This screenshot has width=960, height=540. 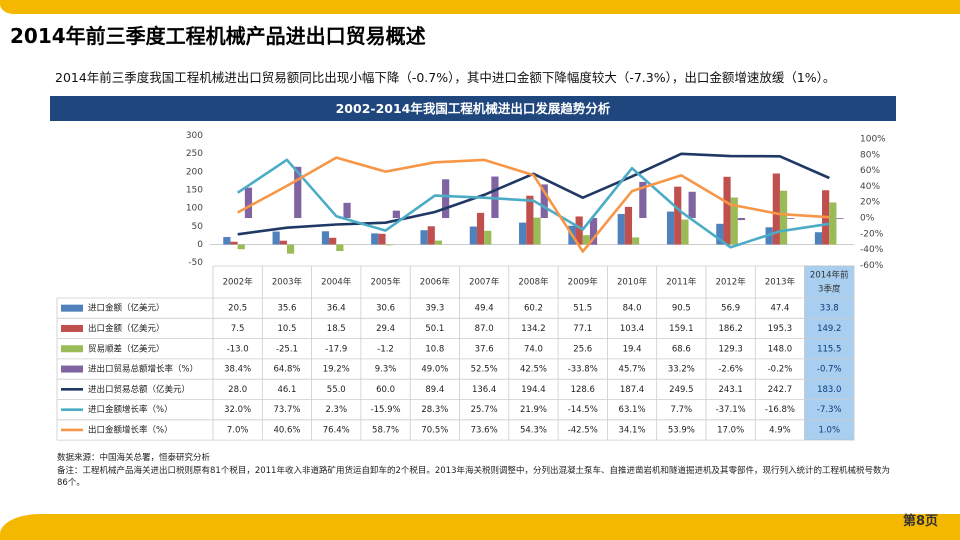 What do you see at coordinates (682, 410) in the screenshot?
I see `table-cell-value: 7.7%` at bounding box center [682, 410].